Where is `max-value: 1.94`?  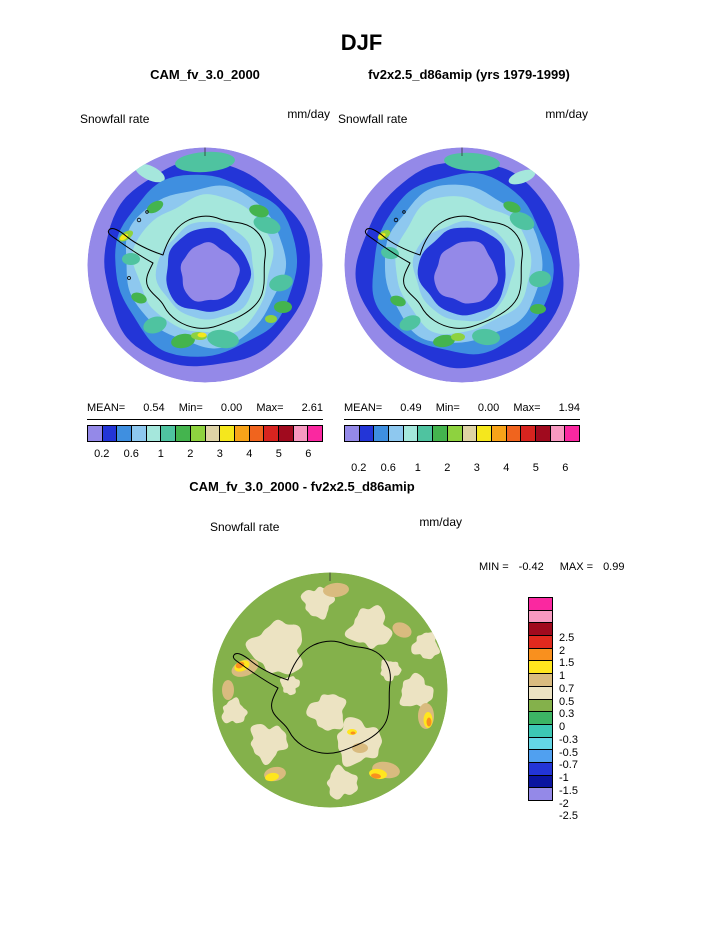 max-value: 1.94 is located at coordinates (569, 408).